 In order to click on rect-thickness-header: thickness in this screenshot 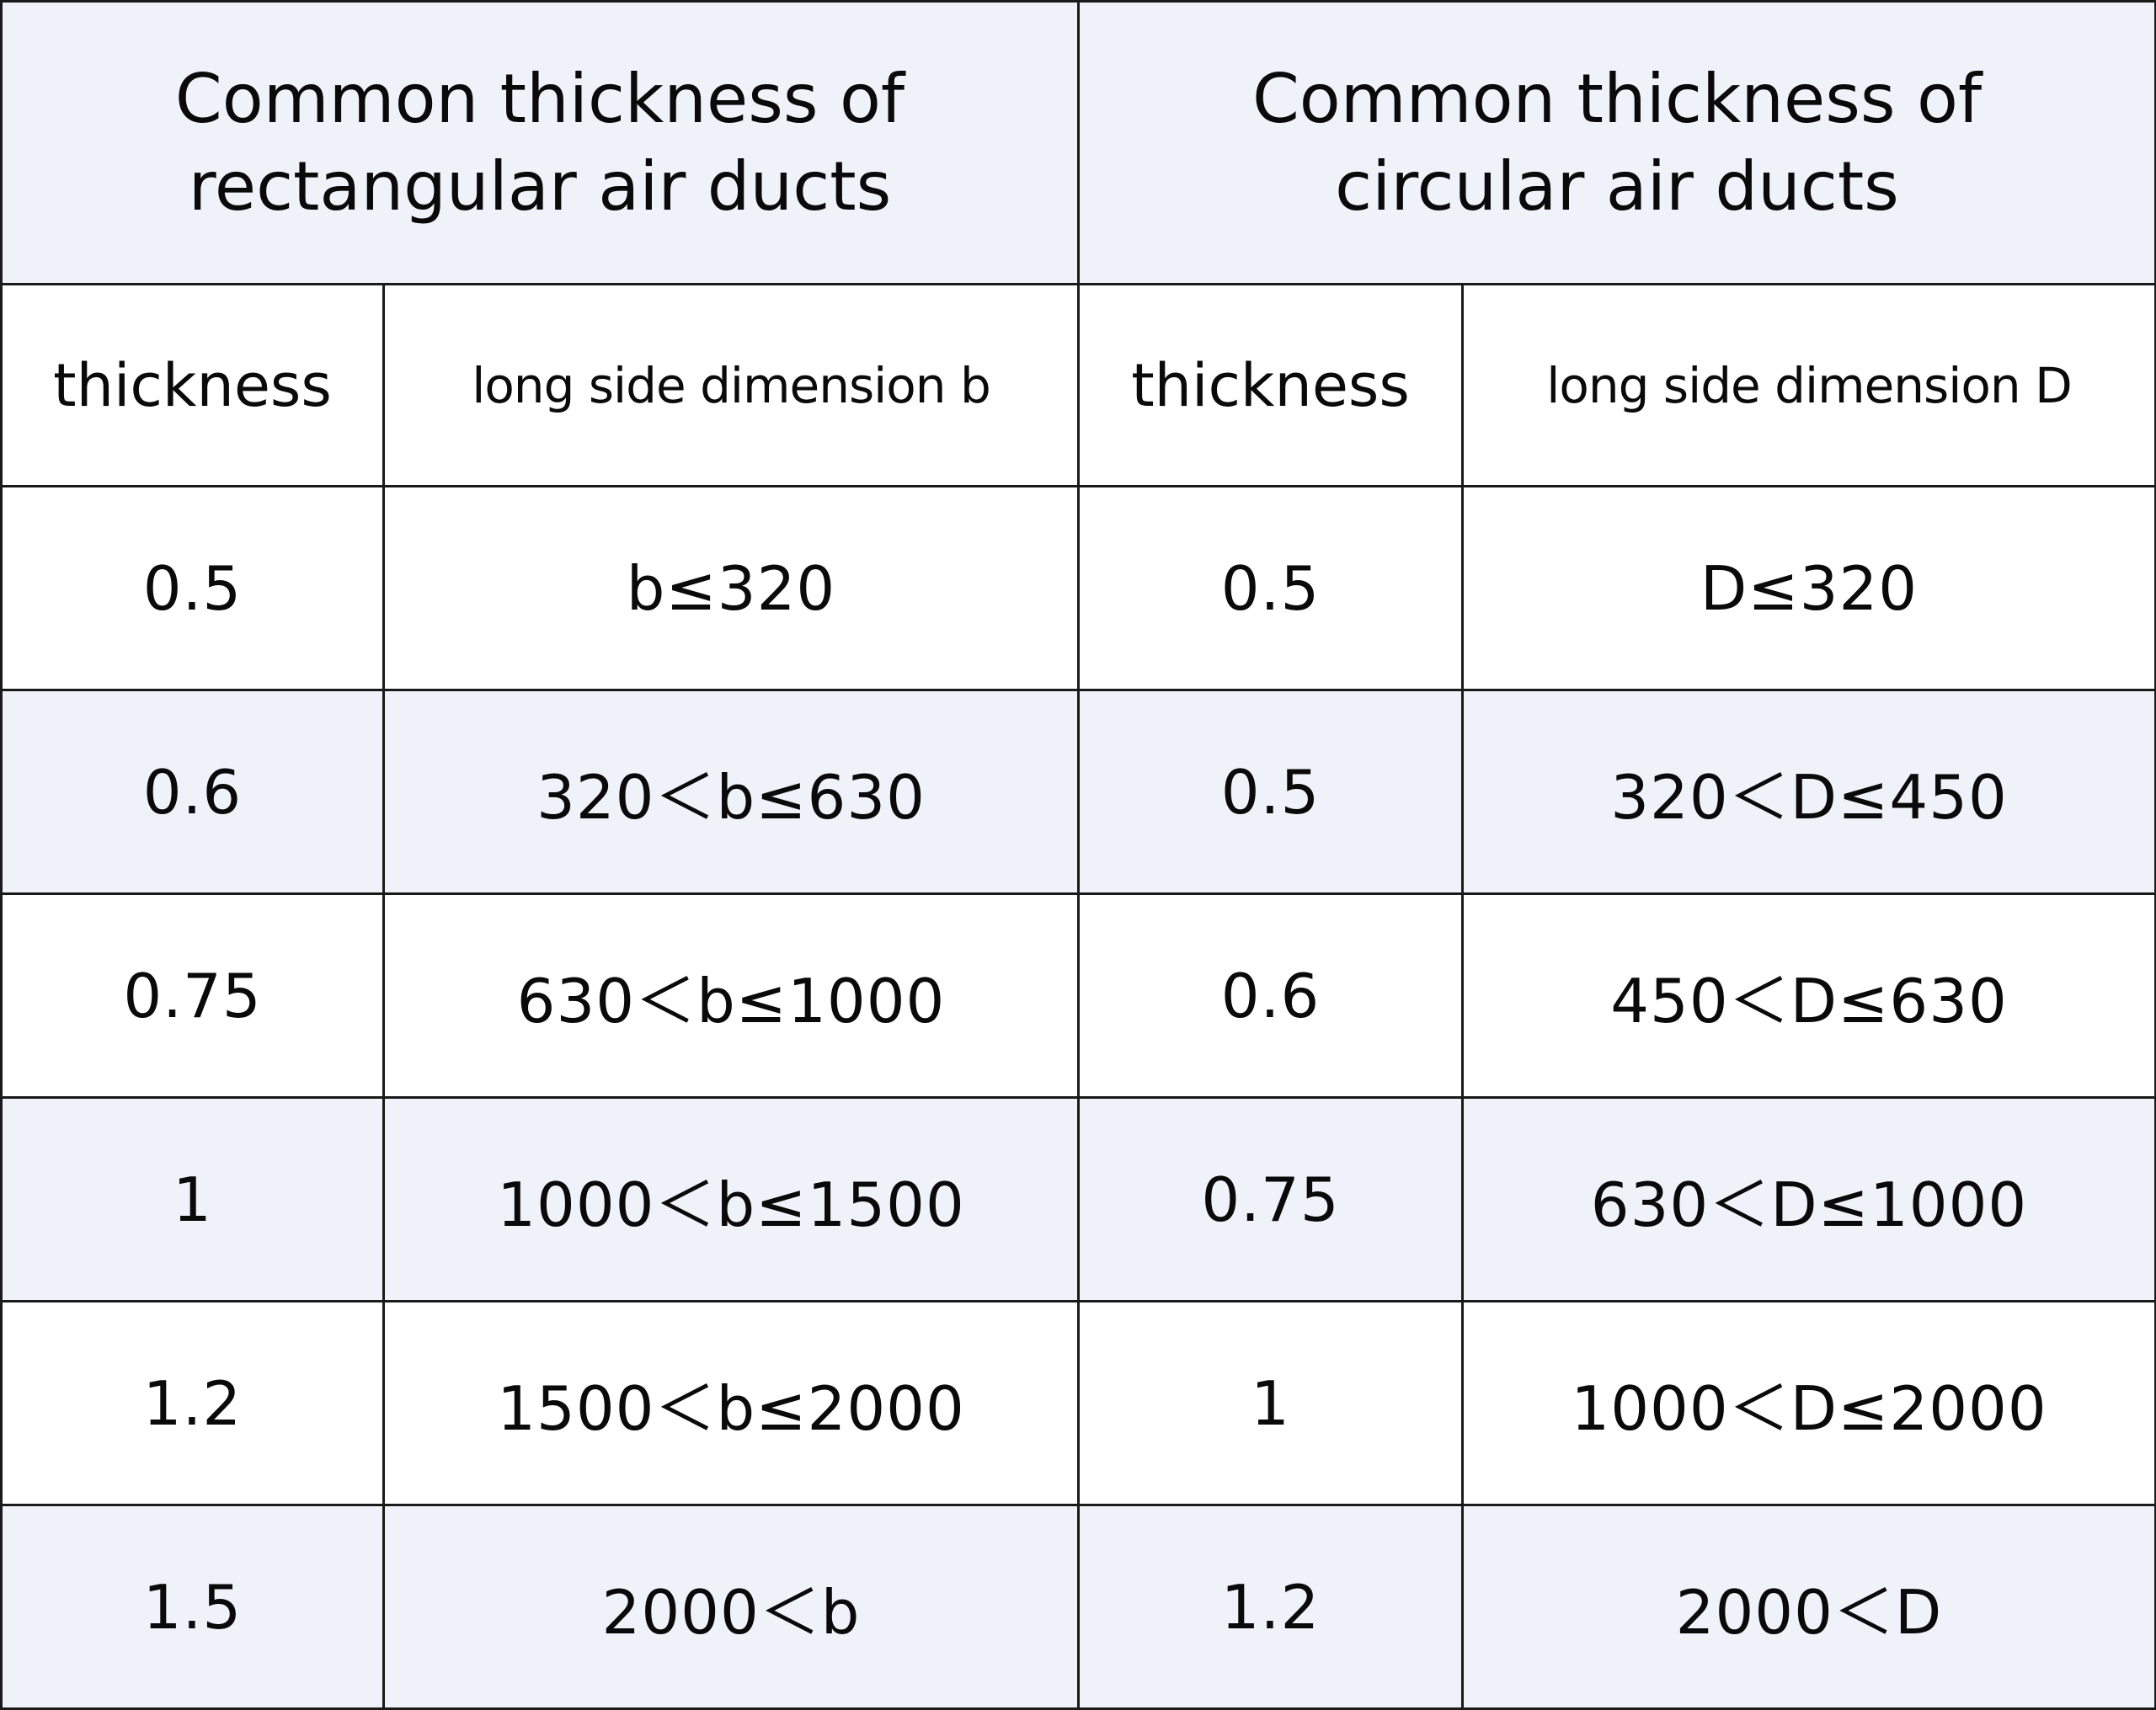, I will do `click(192, 385)`.